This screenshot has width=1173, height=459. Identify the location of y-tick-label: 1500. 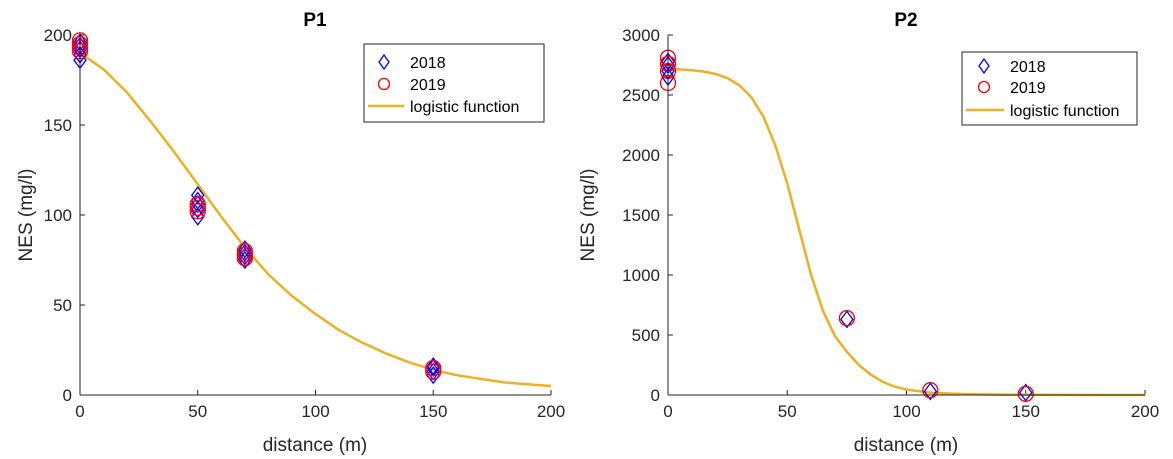
(641, 215).